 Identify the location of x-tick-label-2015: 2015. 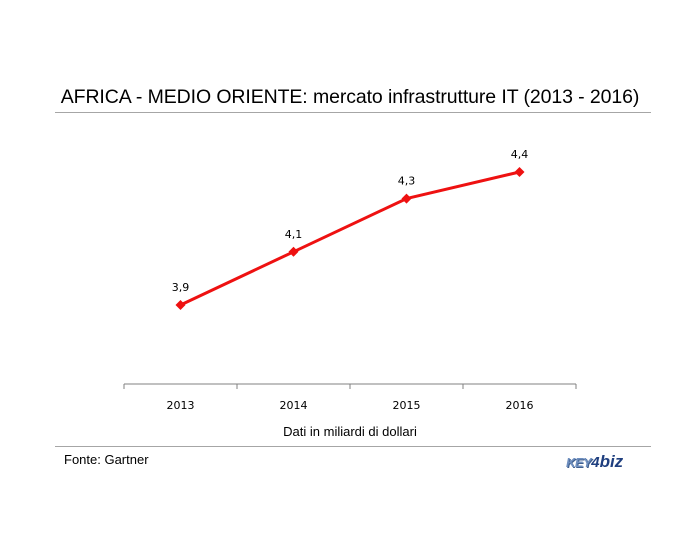
(407, 405).